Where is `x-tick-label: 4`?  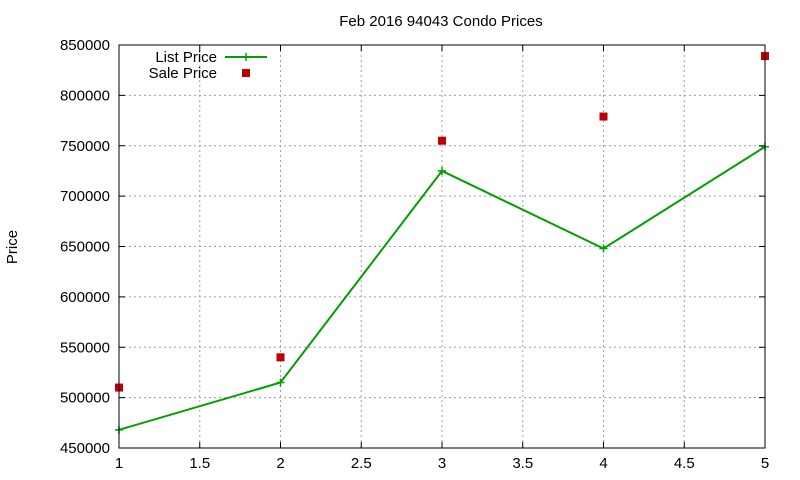 x-tick-label: 4 is located at coordinates (603, 463).